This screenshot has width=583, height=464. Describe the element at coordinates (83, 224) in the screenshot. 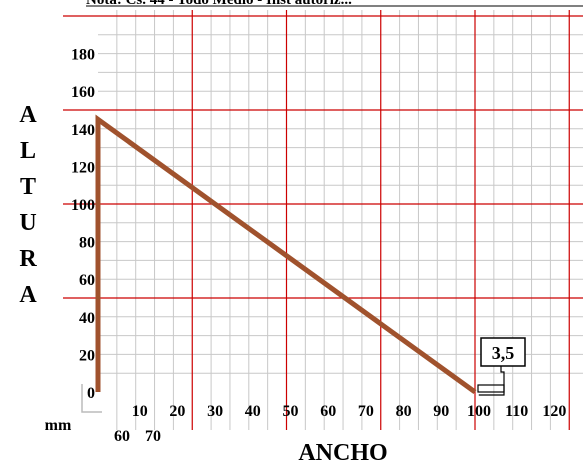

I see `y-tick-labels: 0 20 40 60 80 100 120 140 160 180` at that location.